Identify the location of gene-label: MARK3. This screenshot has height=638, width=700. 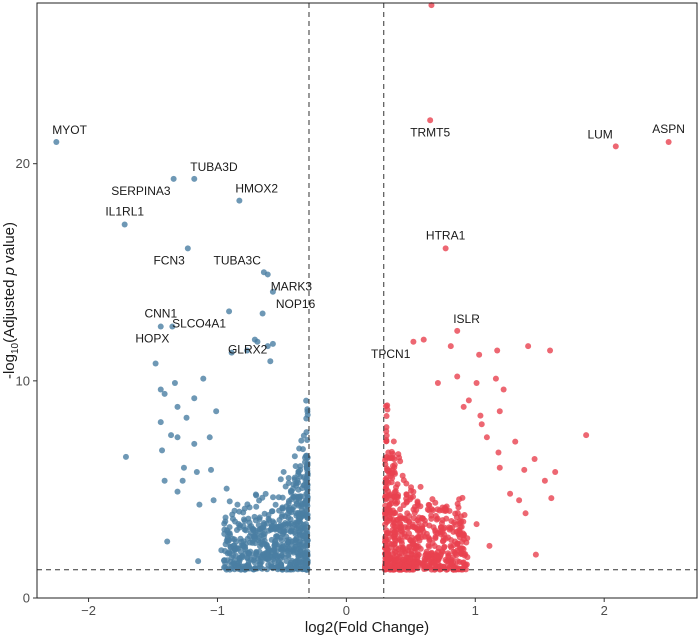
(292, 286).